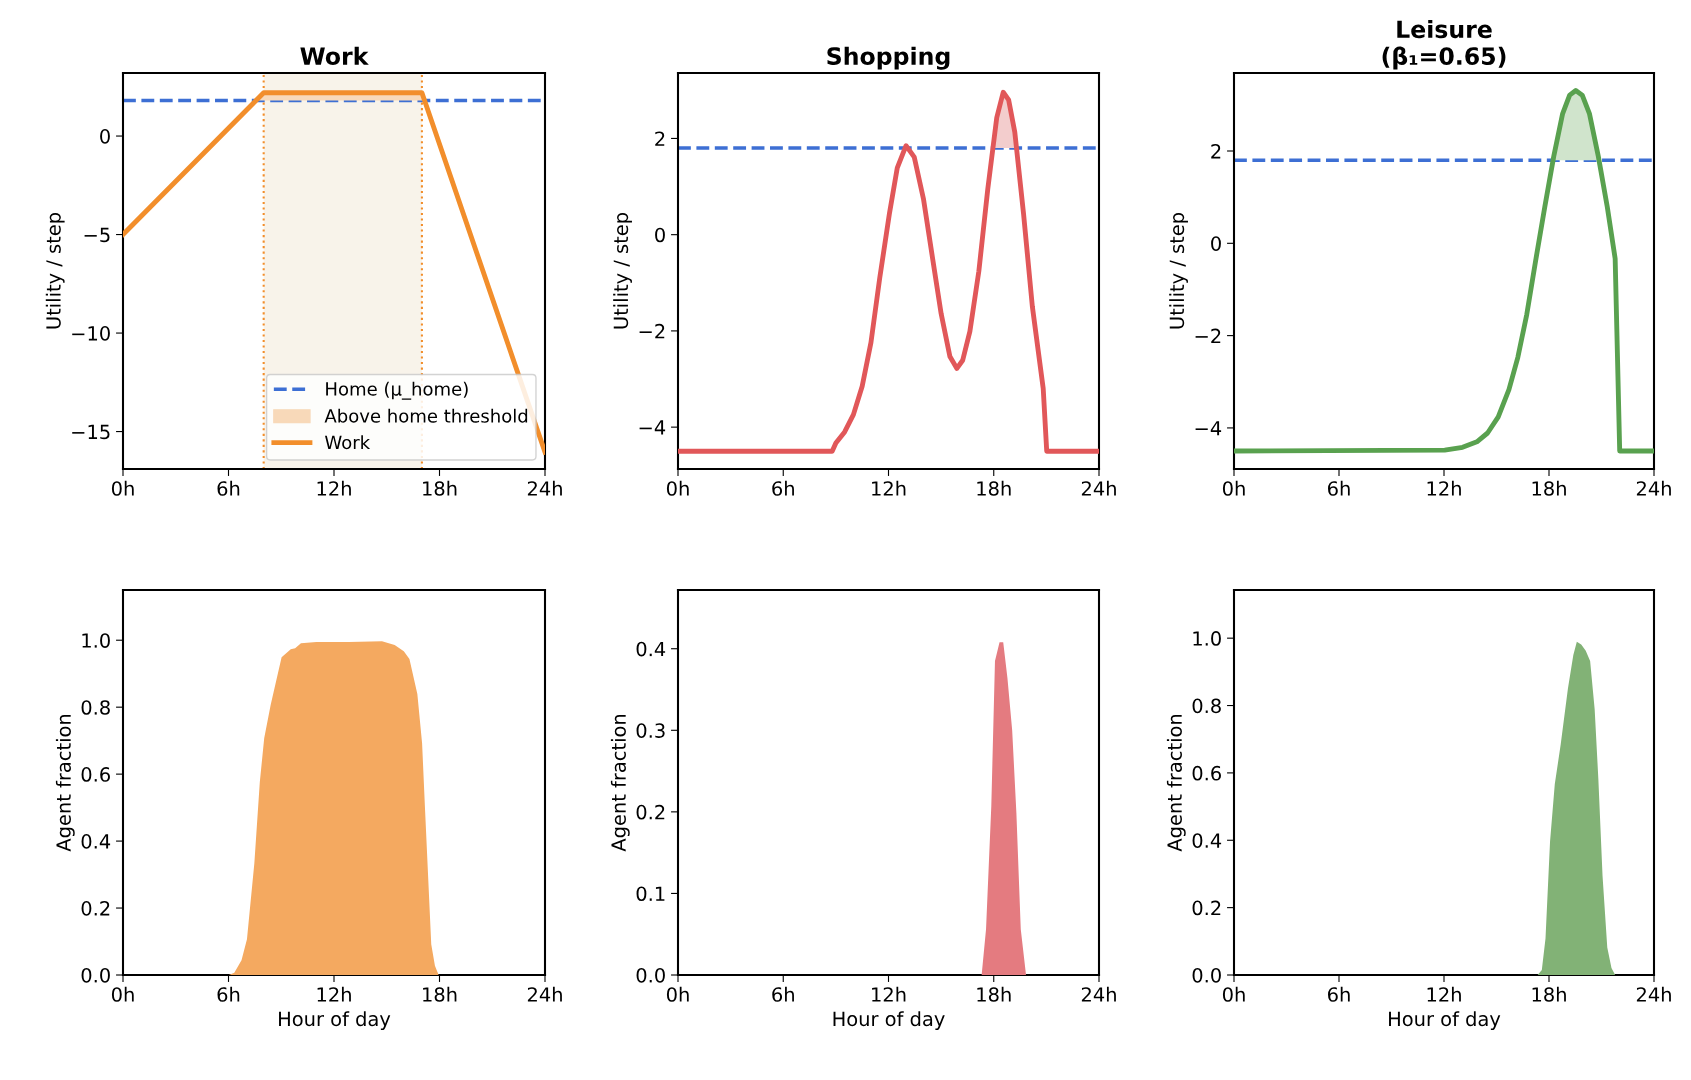 The width and height of the screenshot is (1691, 1080). I want to click on legend-label: Work, so click(348, 442).